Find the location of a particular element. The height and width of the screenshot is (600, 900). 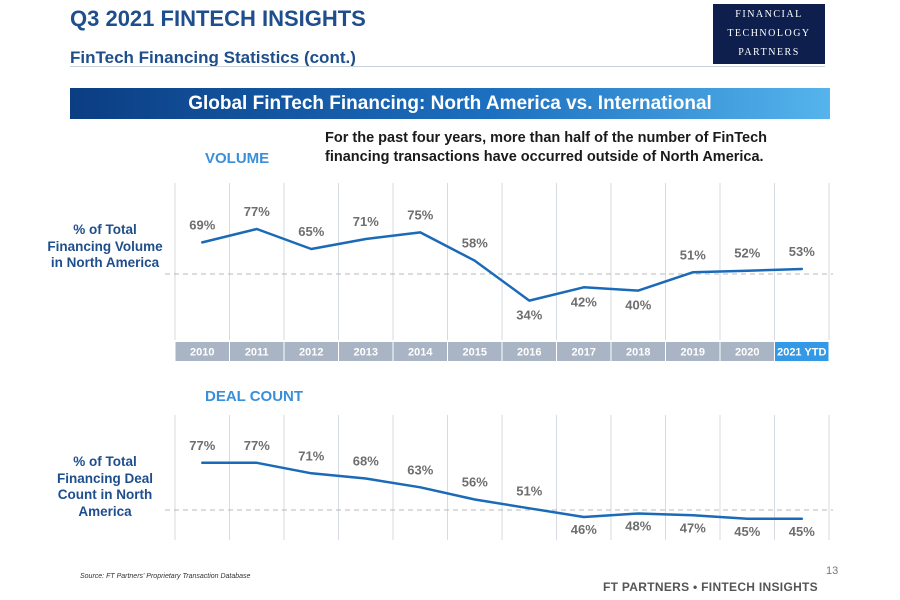

volume-data-label: 69% is located at coordinates (202, 224).